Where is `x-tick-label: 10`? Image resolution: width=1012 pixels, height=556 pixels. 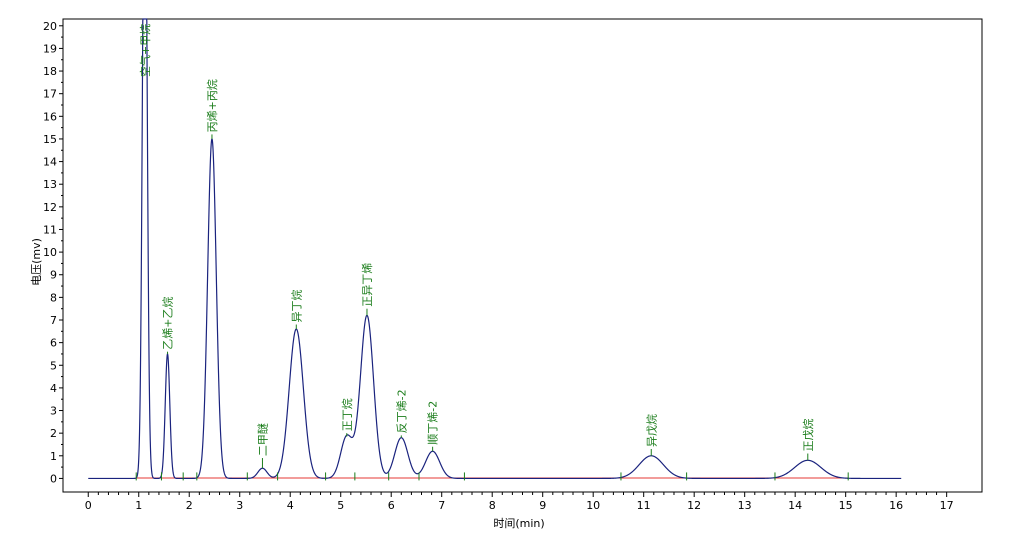 x-tick-label: 10 is located at coordinates (593, 505).